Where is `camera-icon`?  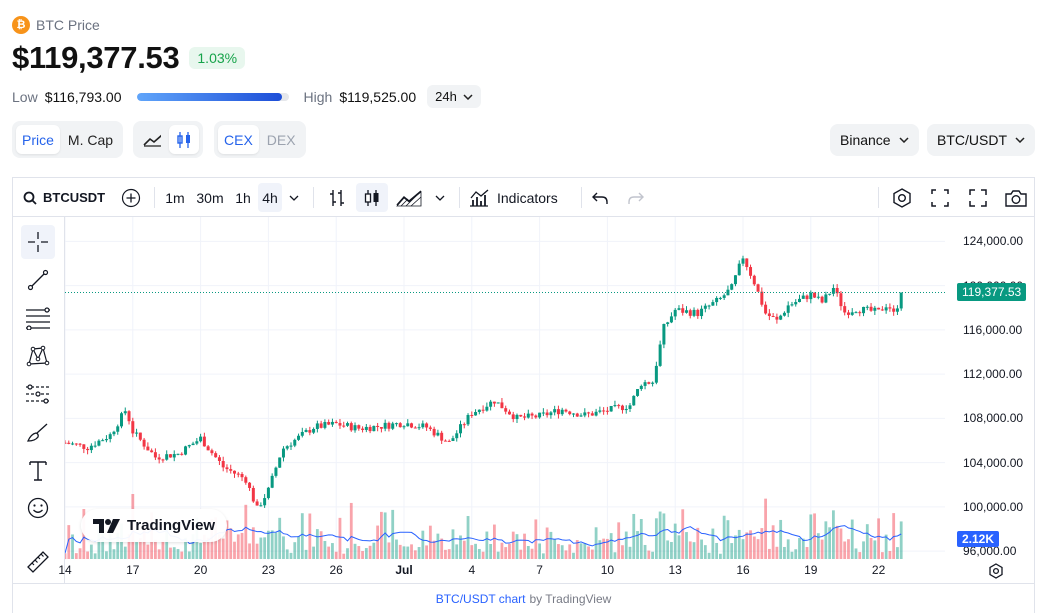
camera-icon is located at coordinates (1016, 197).